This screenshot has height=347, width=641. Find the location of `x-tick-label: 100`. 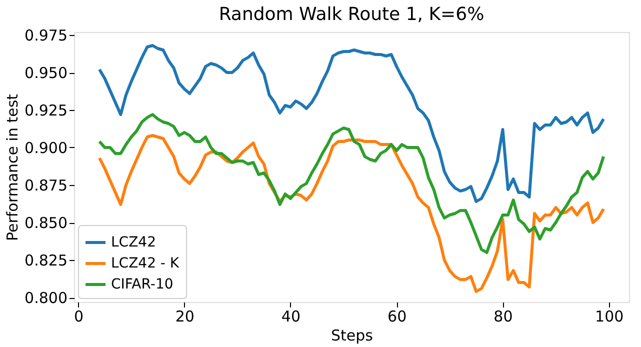

x-tick-label: 100 is located at coordinates (609, 317).